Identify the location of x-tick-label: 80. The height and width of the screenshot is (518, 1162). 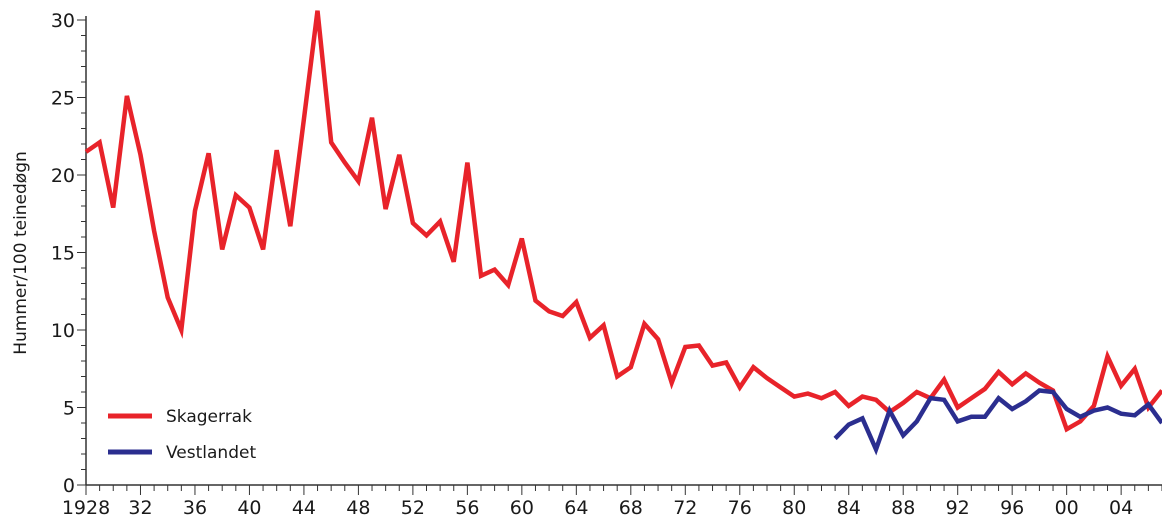
(794, 507).